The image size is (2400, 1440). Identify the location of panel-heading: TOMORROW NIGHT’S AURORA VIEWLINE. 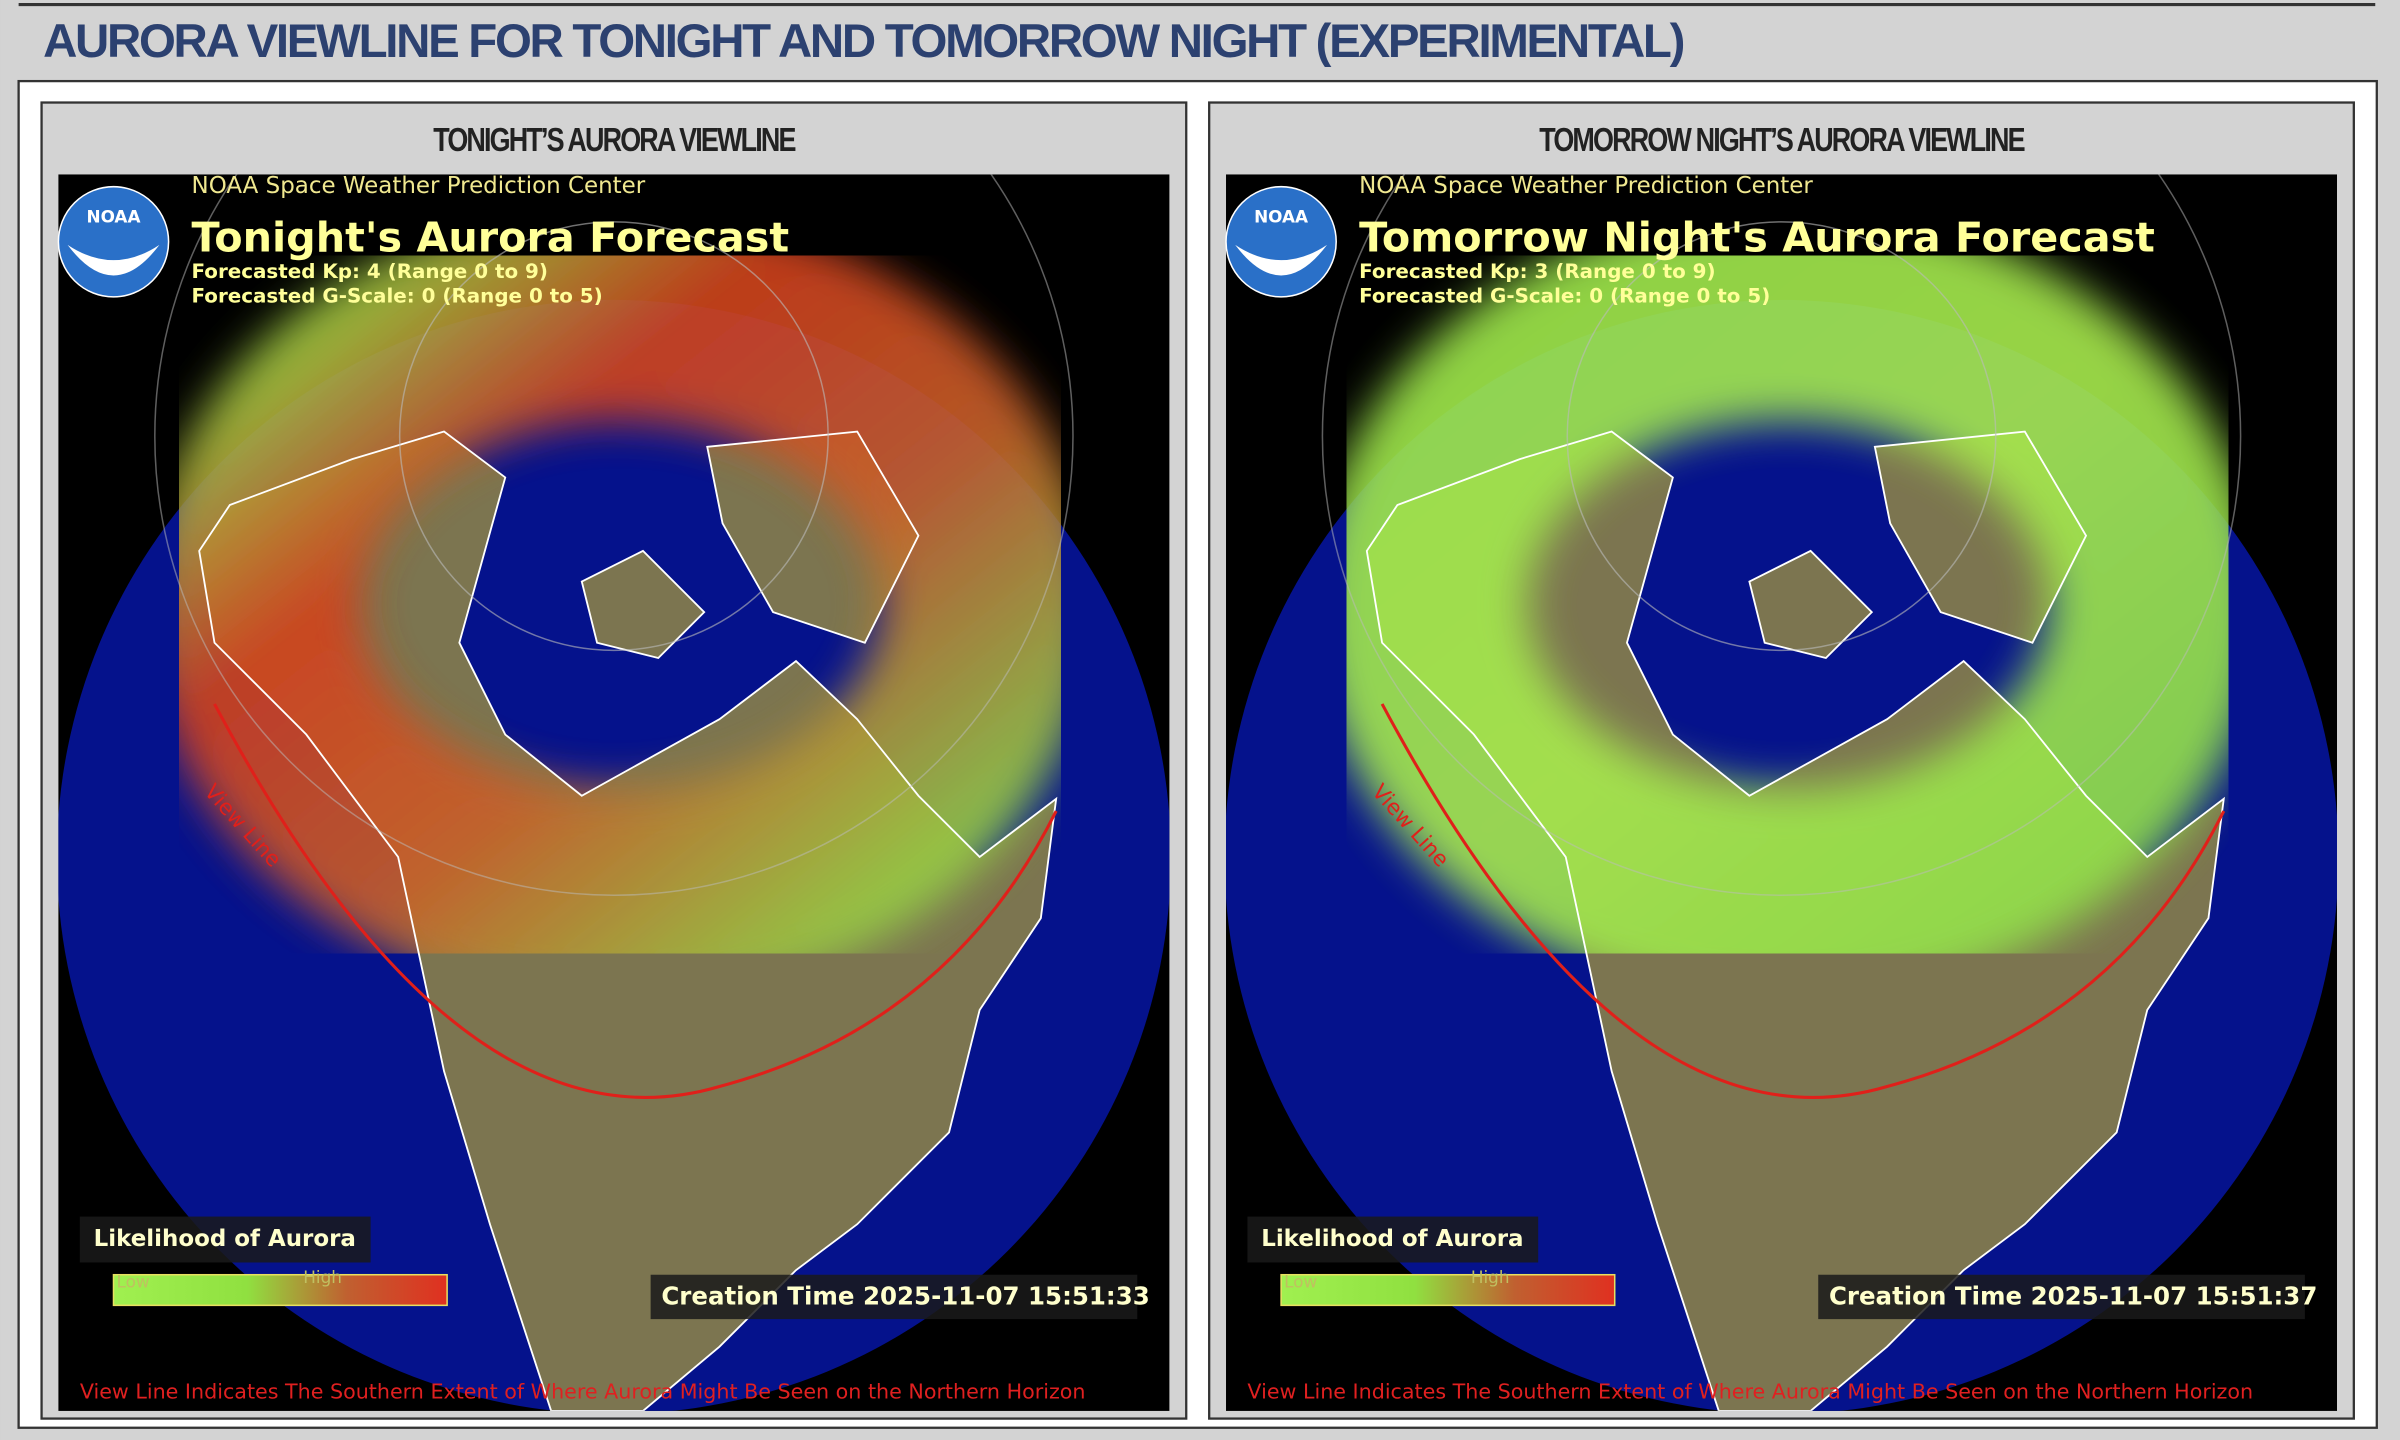
(1782, 140).